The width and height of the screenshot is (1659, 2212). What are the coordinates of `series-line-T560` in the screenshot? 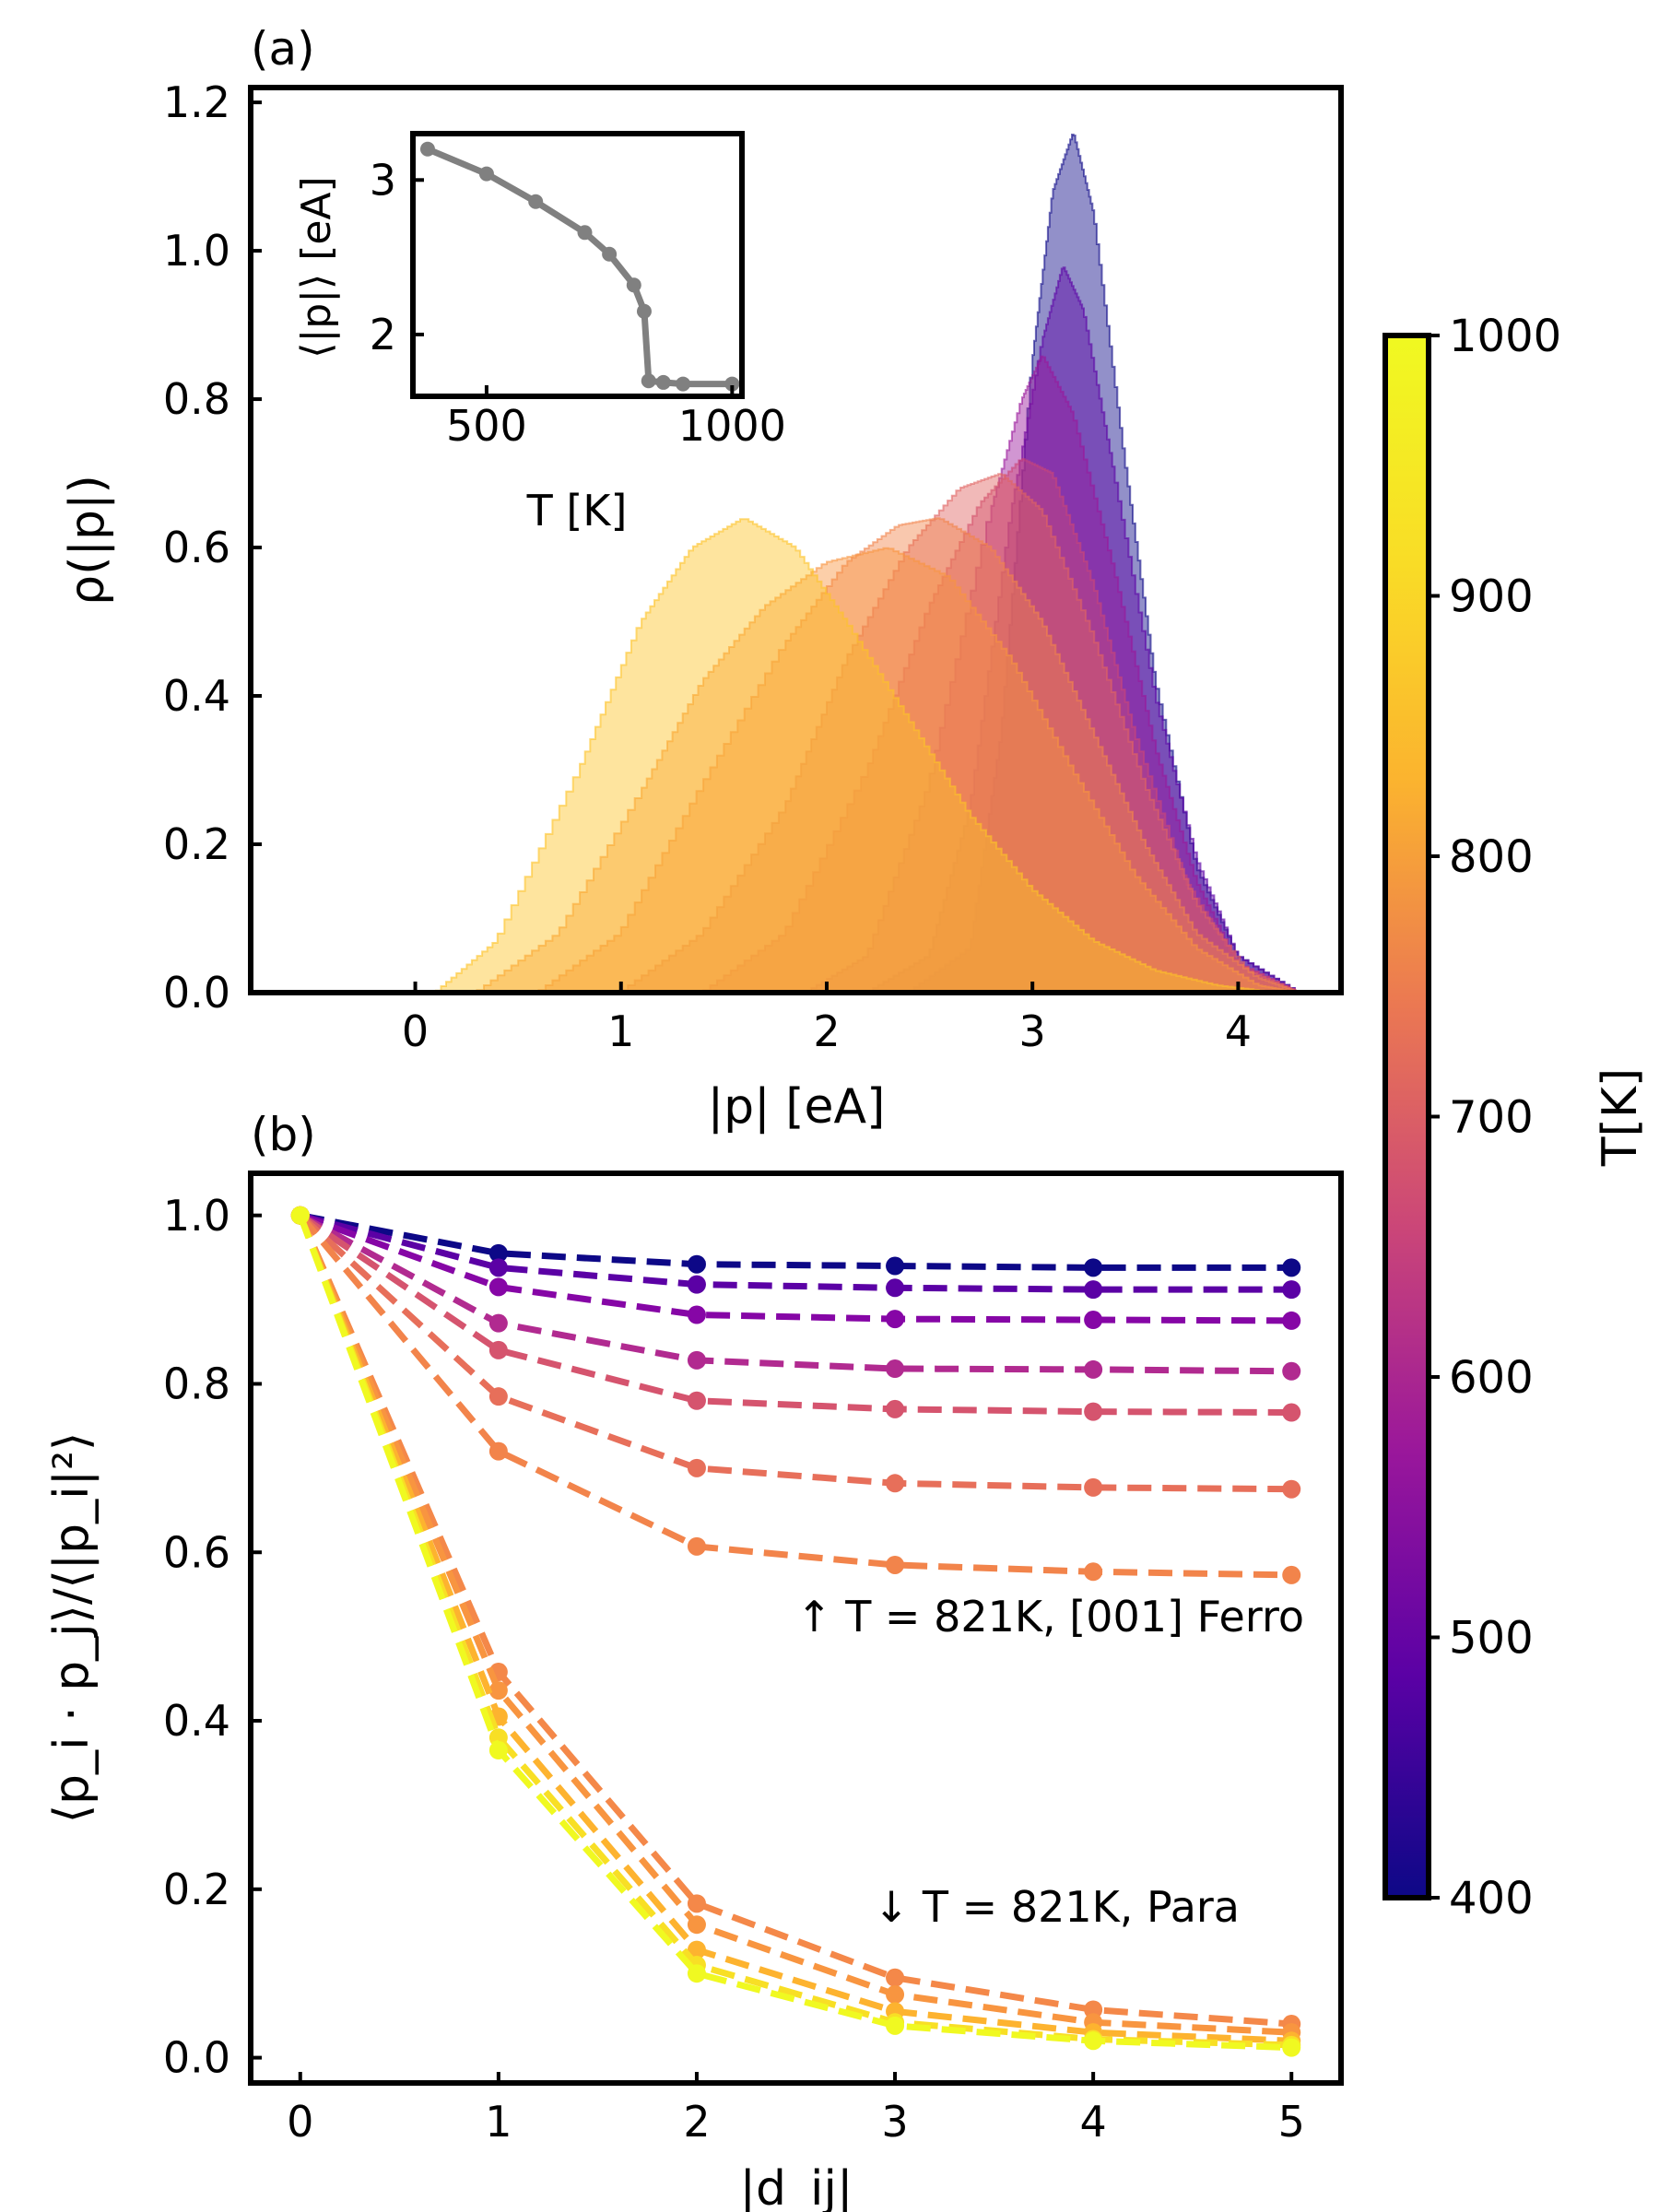 It's located at (795, 1268).